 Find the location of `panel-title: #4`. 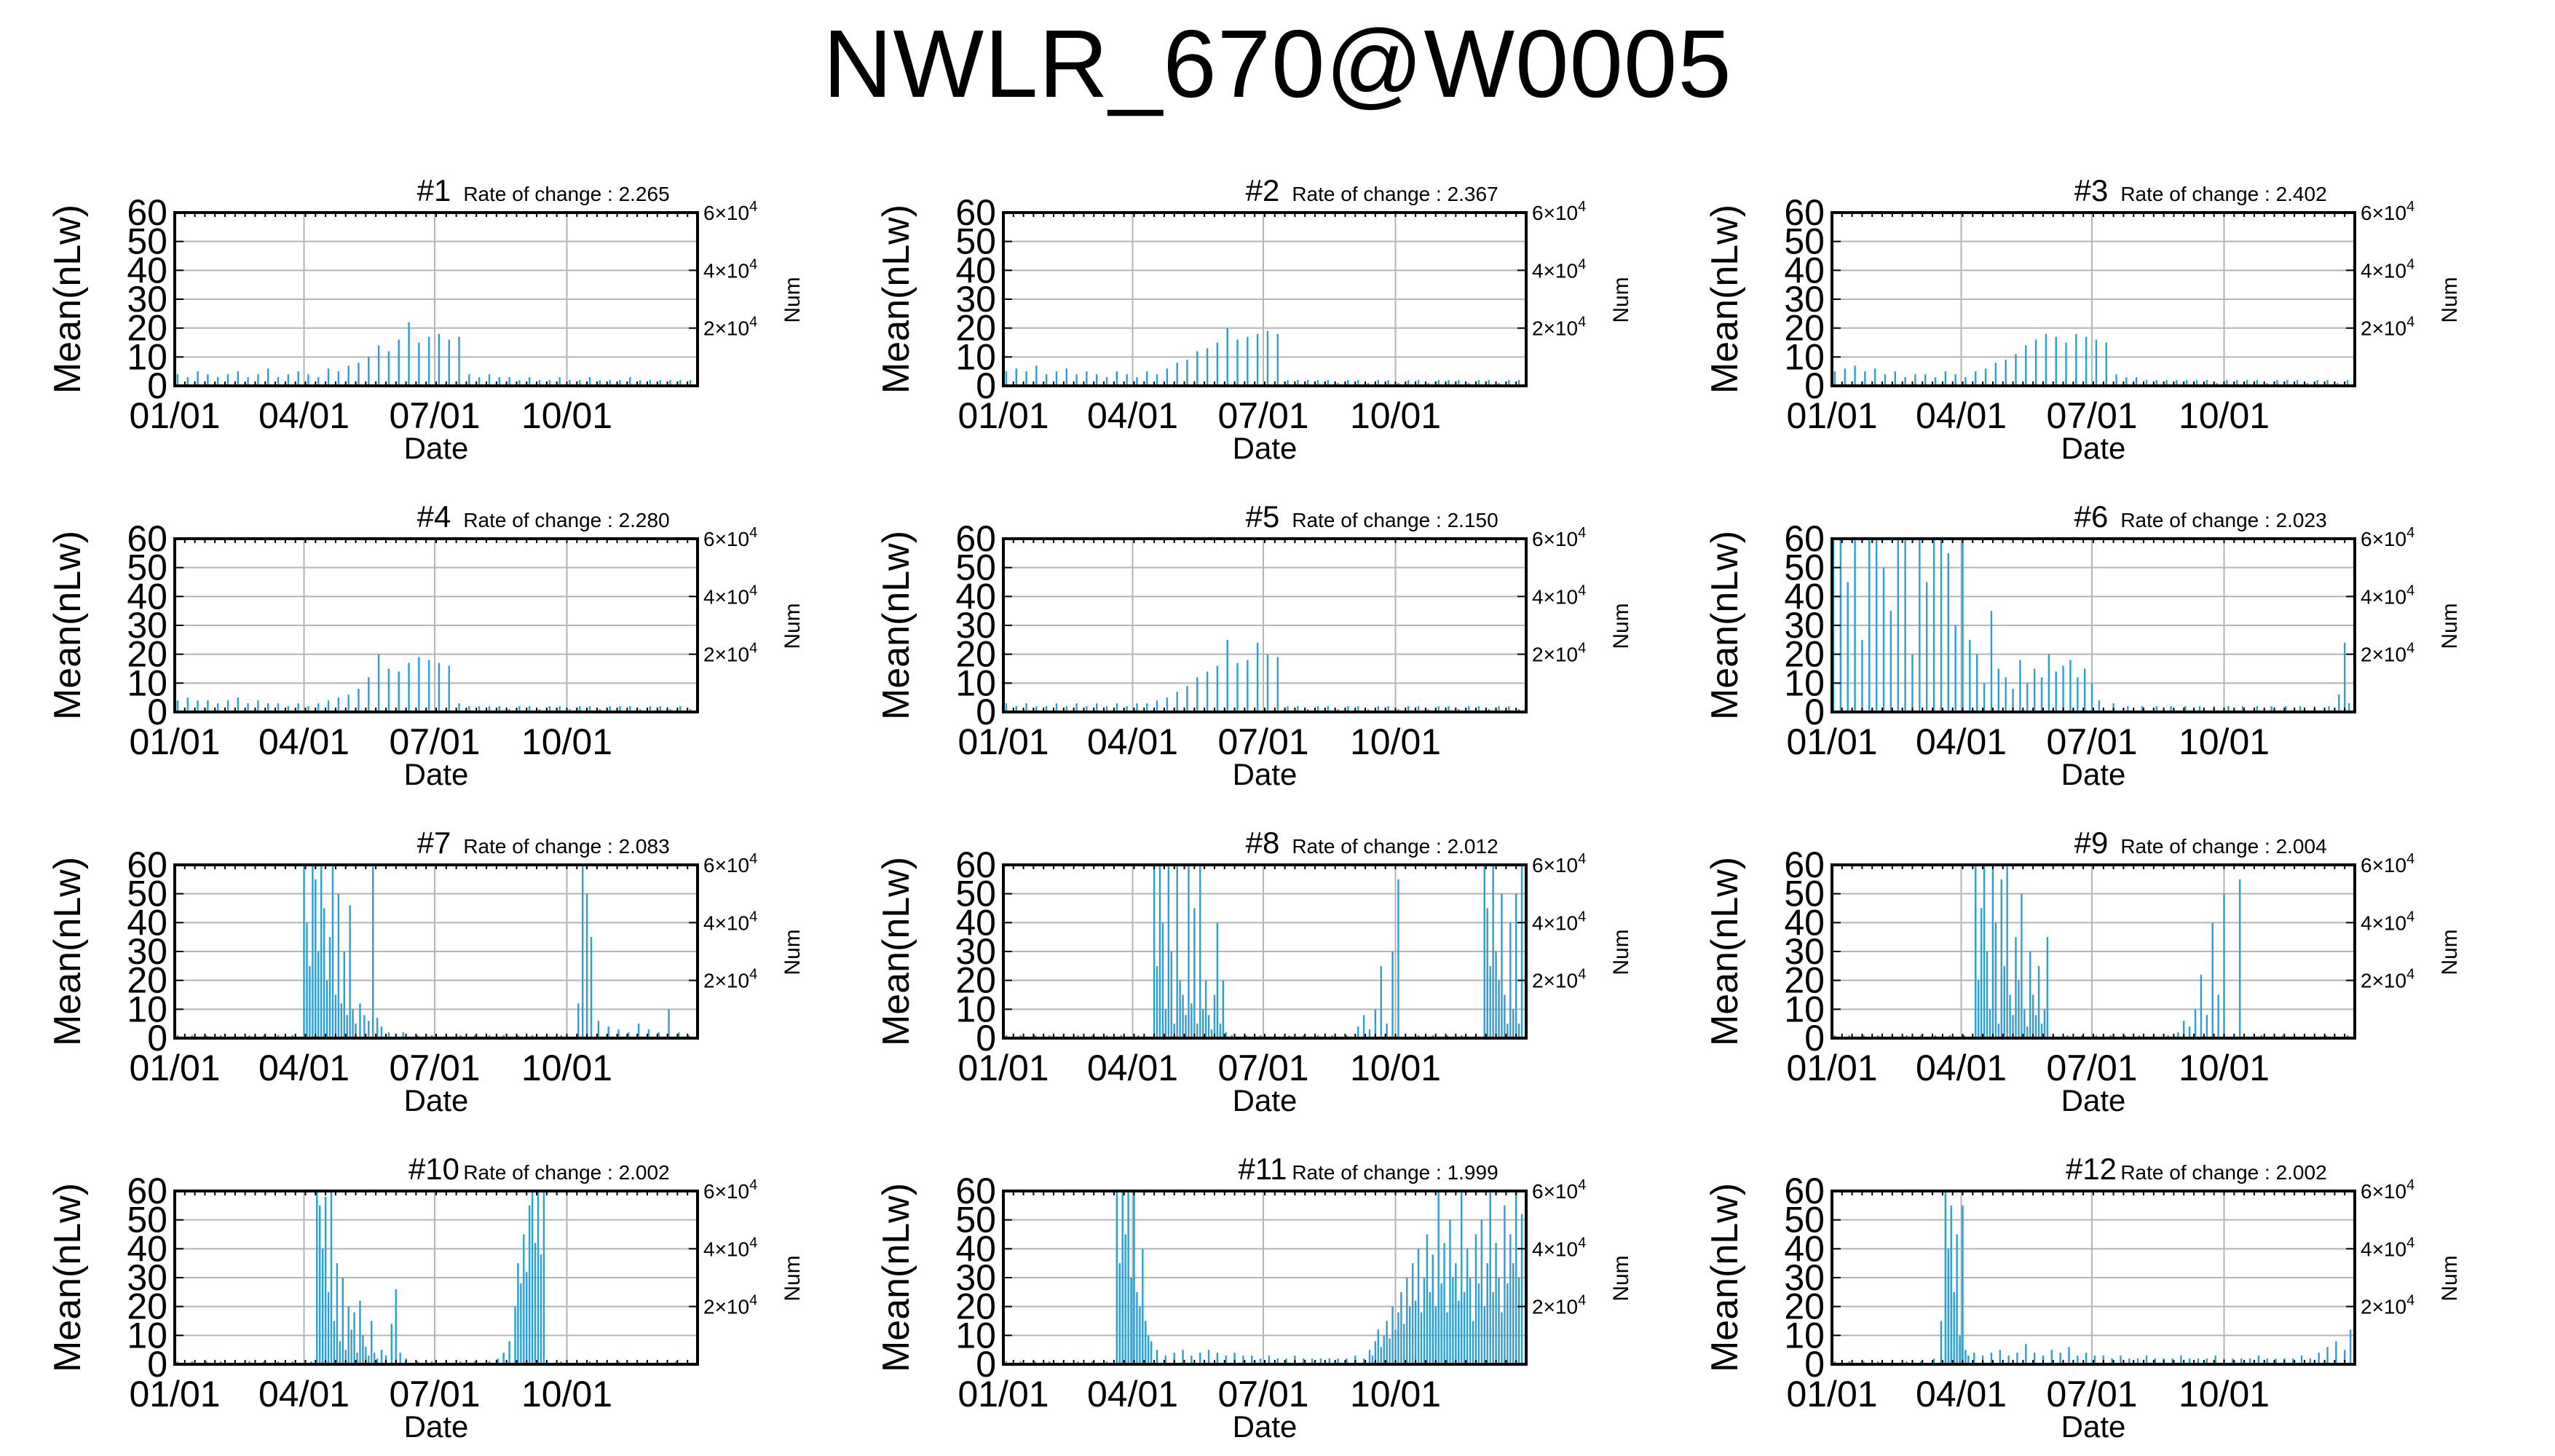

panel-title: #4 is located at coordinates (434, 516).